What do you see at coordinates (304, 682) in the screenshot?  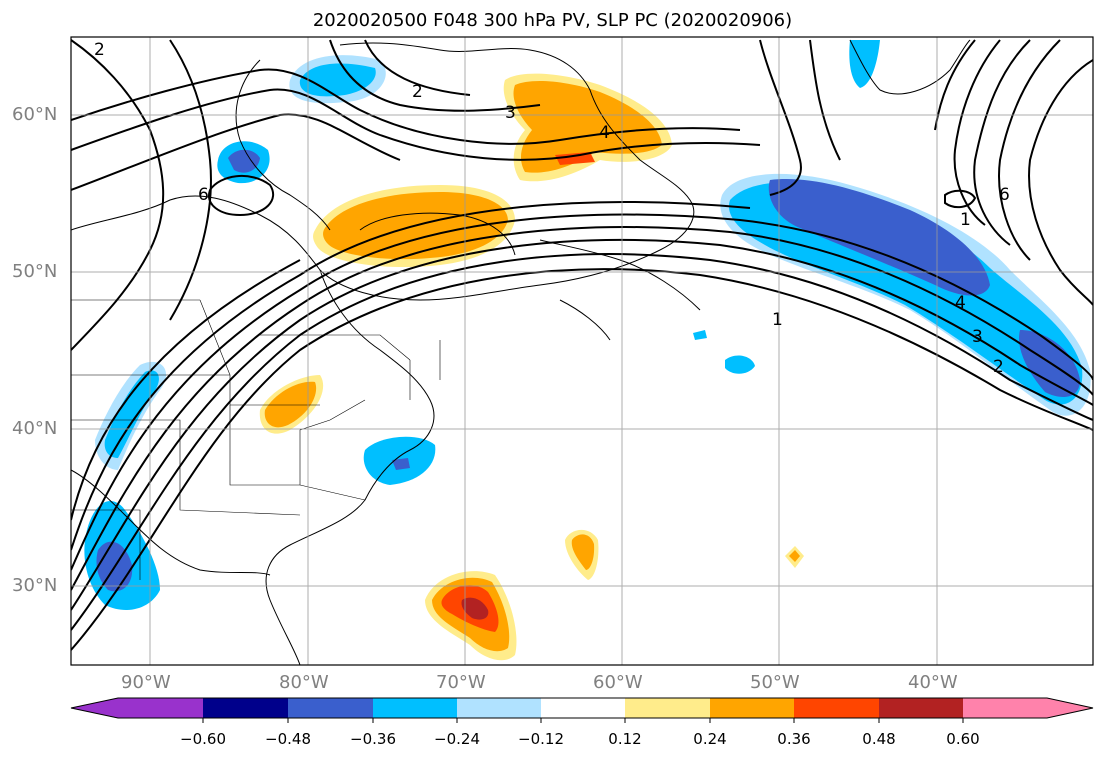 I see `lon-label-80w: 80°W` at bounding box center [304, 682].